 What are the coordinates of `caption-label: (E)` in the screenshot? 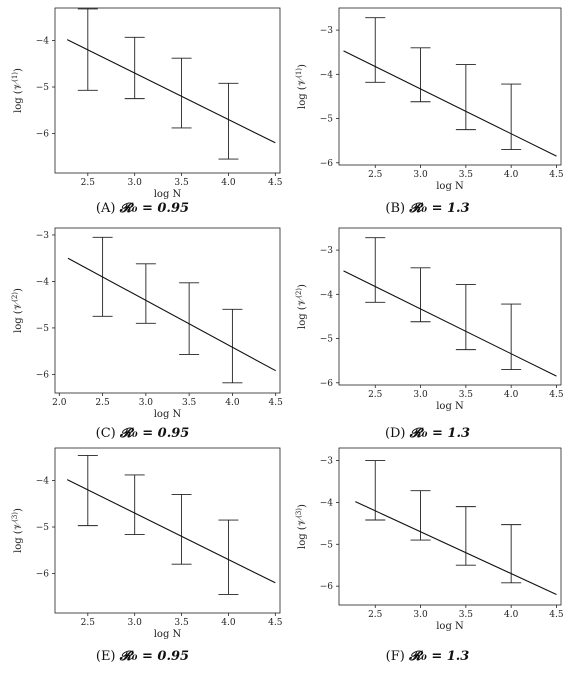 It's located at (105, 656).